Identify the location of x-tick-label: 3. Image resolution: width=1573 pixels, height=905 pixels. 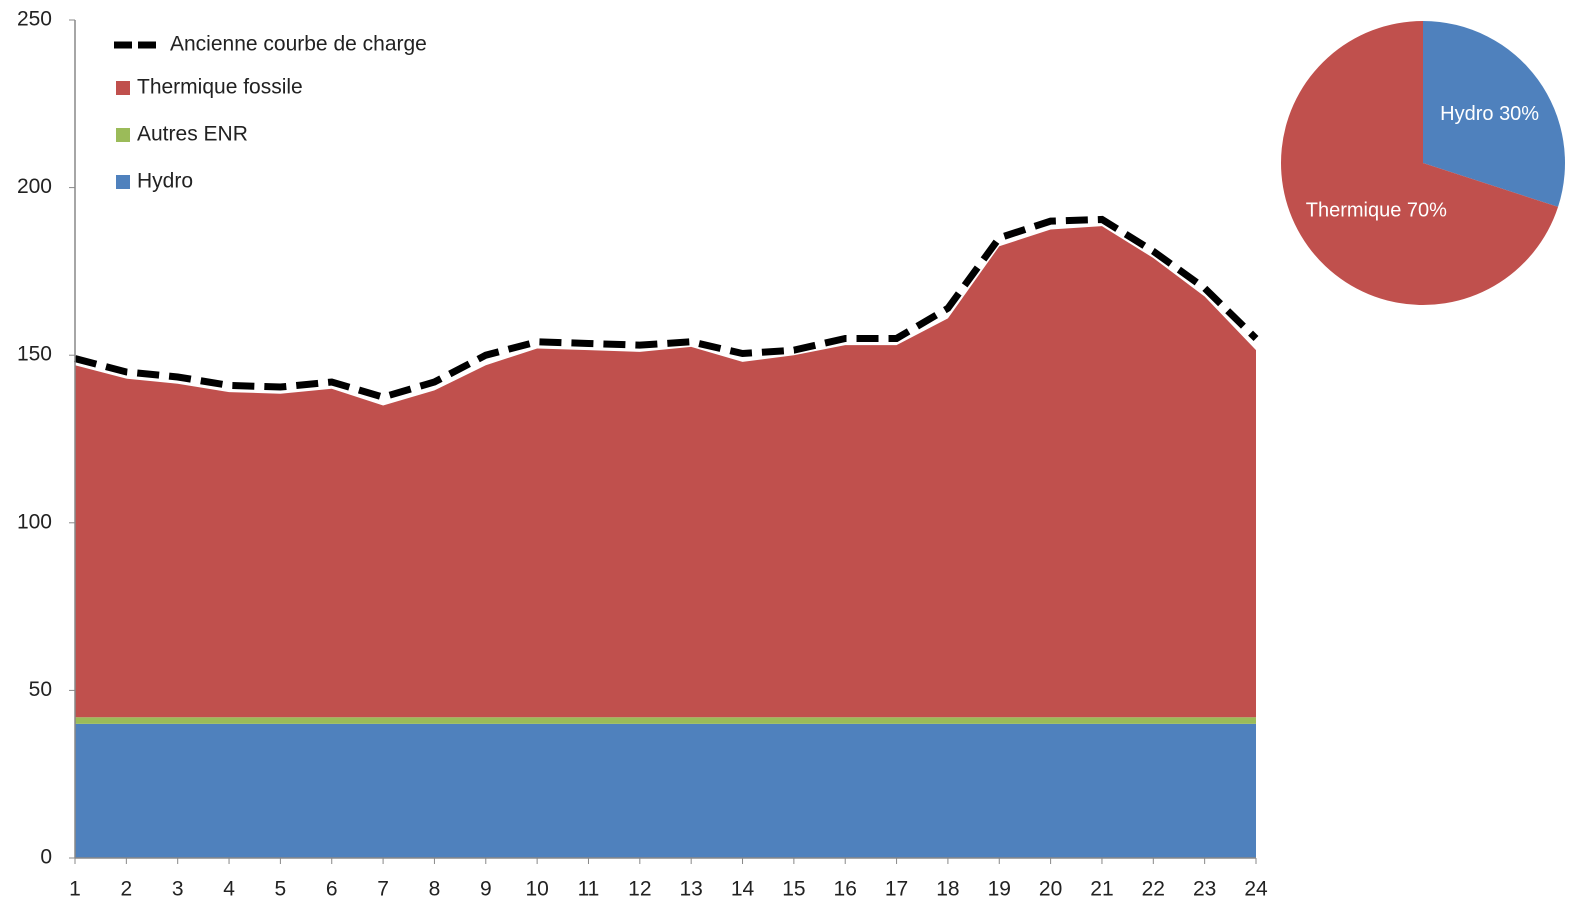
(178, 889).